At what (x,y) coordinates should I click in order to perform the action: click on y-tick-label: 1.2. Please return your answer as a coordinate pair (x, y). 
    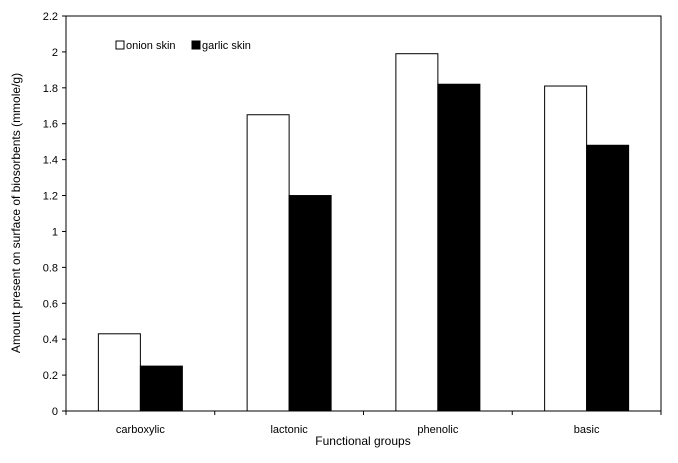
    Looking at the image, I should click on (50, 197).